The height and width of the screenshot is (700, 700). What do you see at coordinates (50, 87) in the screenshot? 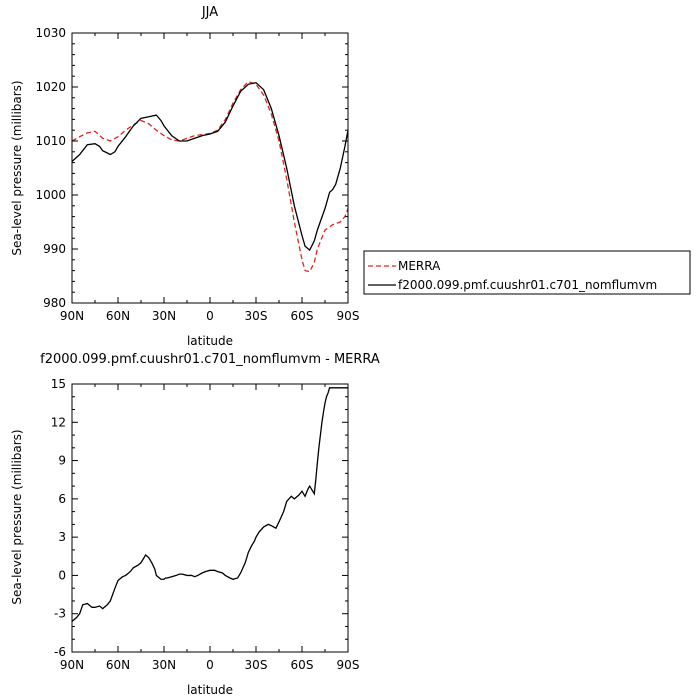
I see `top-y-tick-label: 1020` at bounding box center [50, 87].